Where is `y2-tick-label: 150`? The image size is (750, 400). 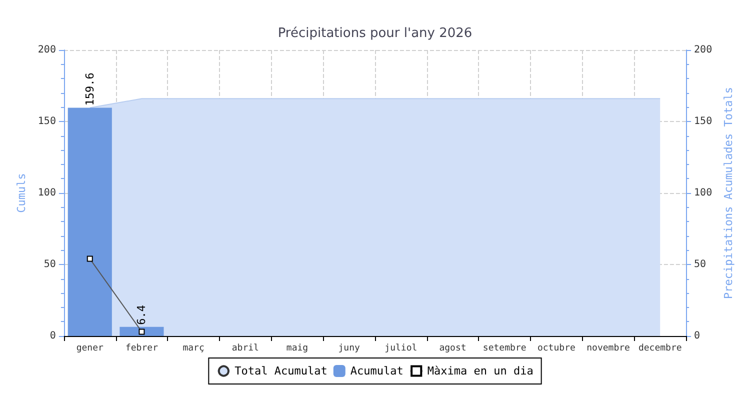 y2-tick-label: 150 is located at coordinates (703, 121).